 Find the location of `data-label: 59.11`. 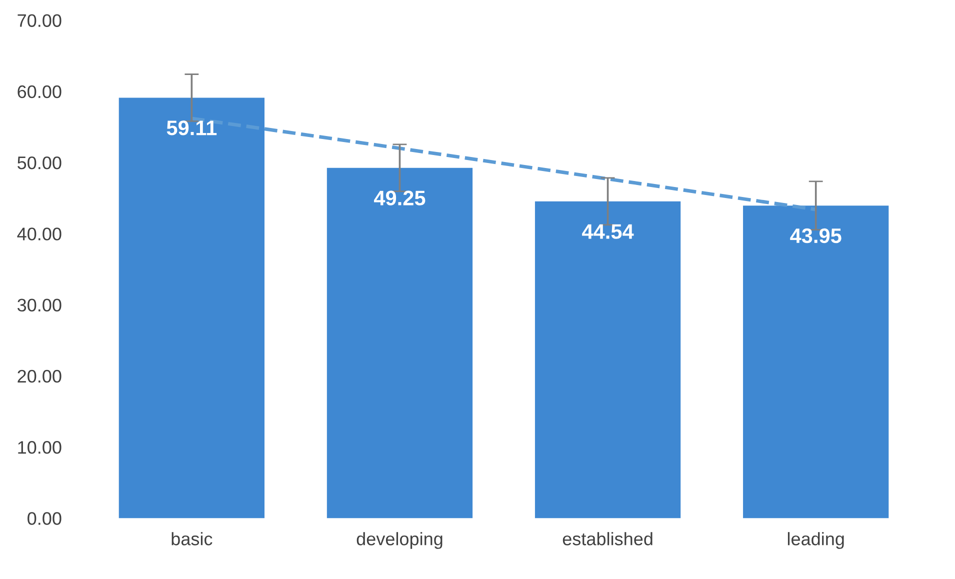

data-label: 59.11 is located at coordinates (191, 128).